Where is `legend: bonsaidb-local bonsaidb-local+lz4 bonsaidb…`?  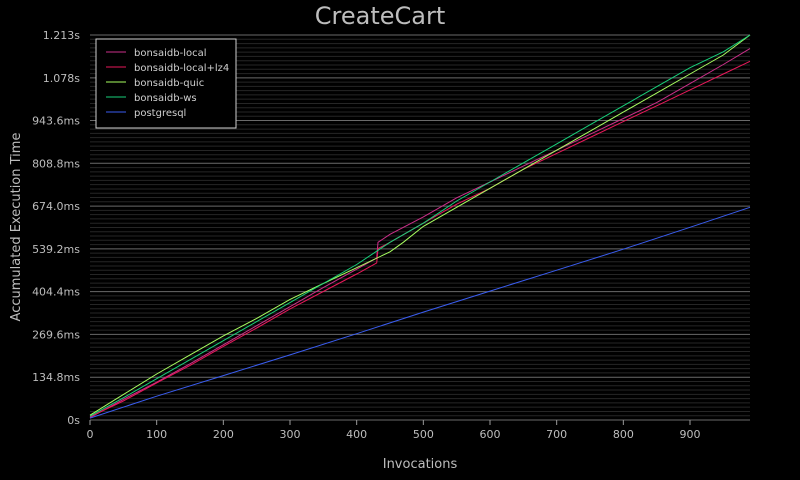 legend: bonsaidb-local bonsaidb-local+lz4 bonsaidb… is located at coordinates (166, 83).